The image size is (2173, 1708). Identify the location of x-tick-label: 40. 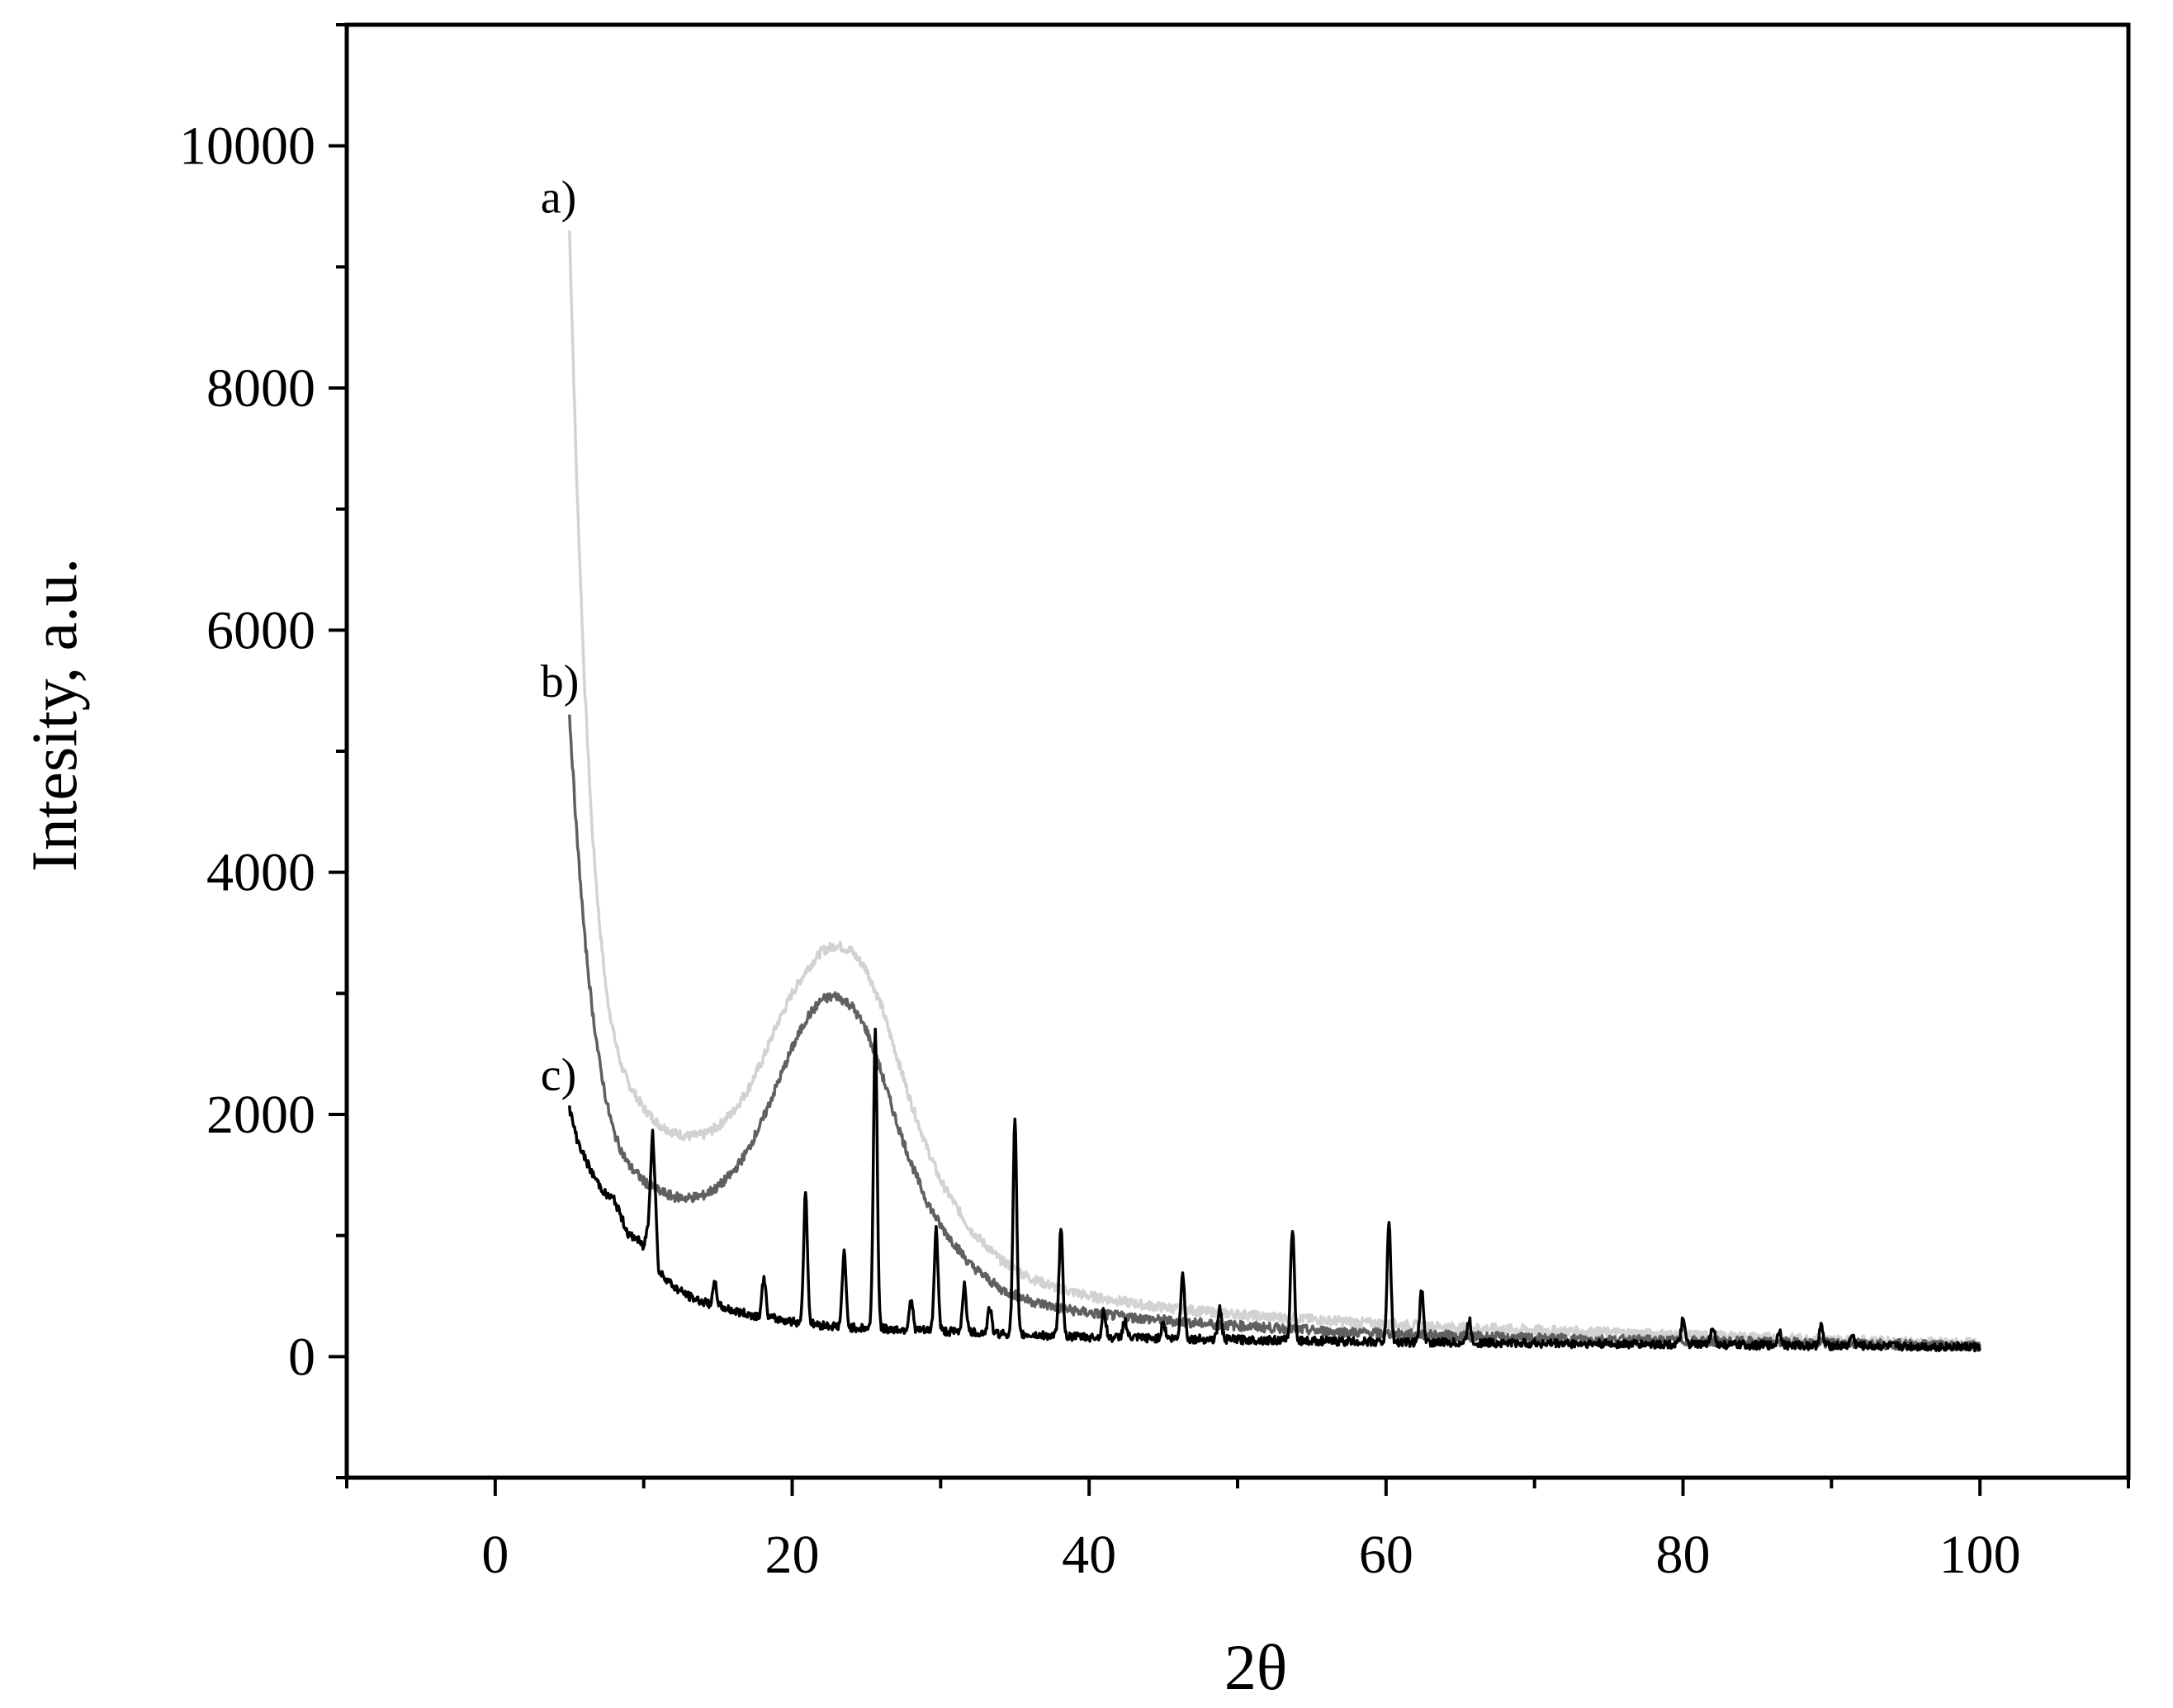
(1089, 1555).